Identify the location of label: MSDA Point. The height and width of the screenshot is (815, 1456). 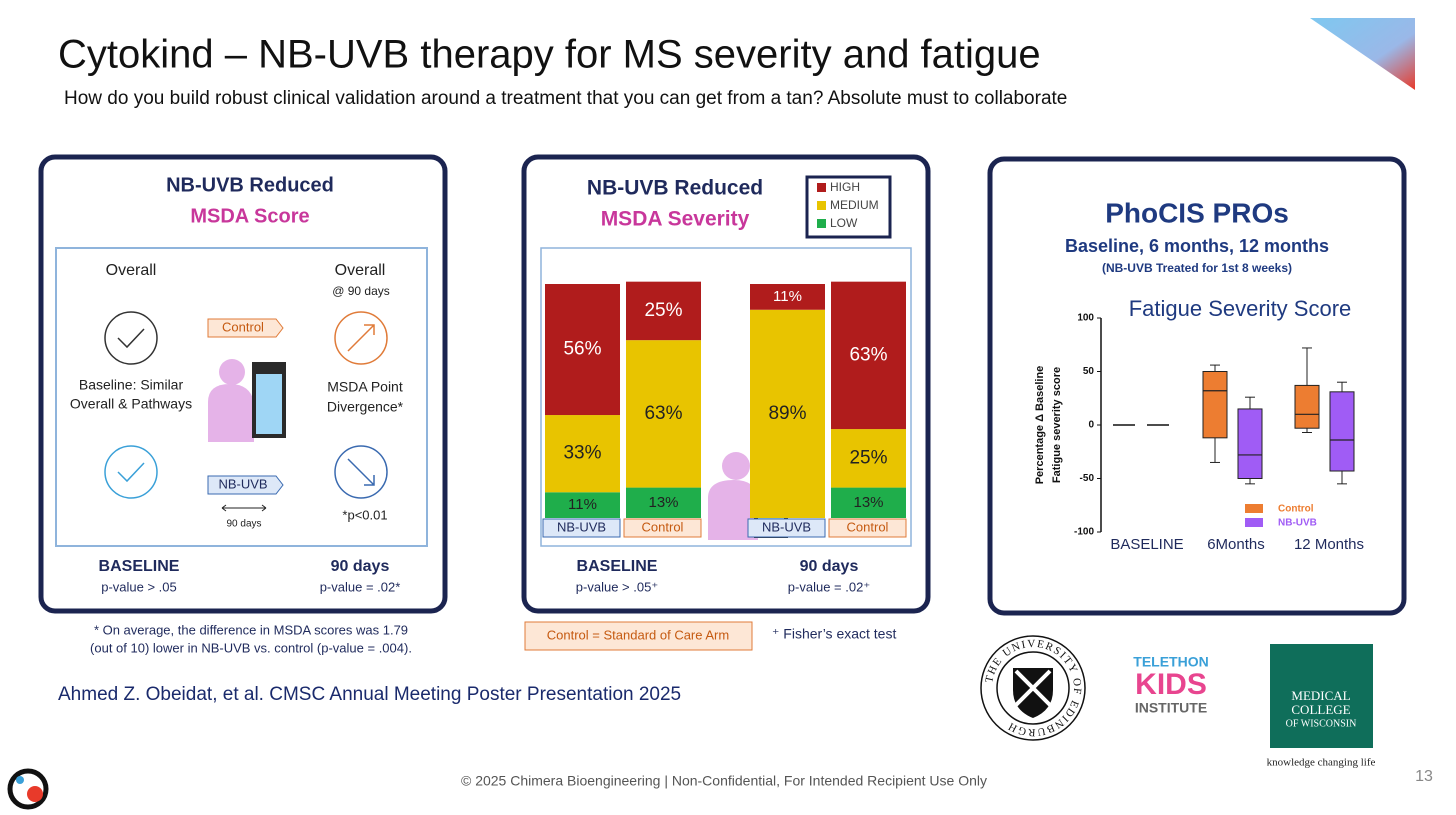
(365, 387).